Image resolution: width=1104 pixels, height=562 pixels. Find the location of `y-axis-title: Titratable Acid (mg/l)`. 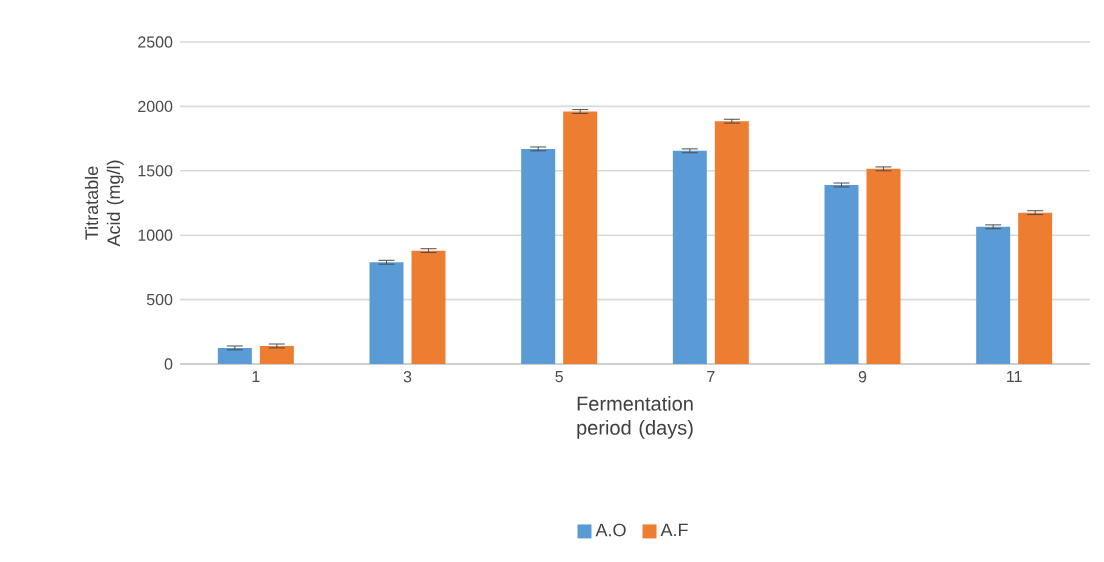

y-axis-title: Titratable Acid (mg/l) is located at coordinates (104, 203).